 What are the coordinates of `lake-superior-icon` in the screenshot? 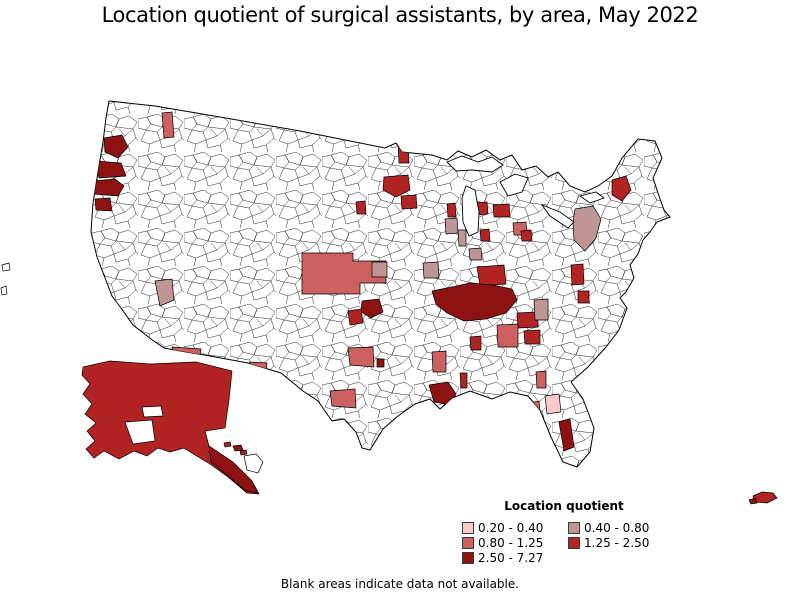 It's located at (475, 164).